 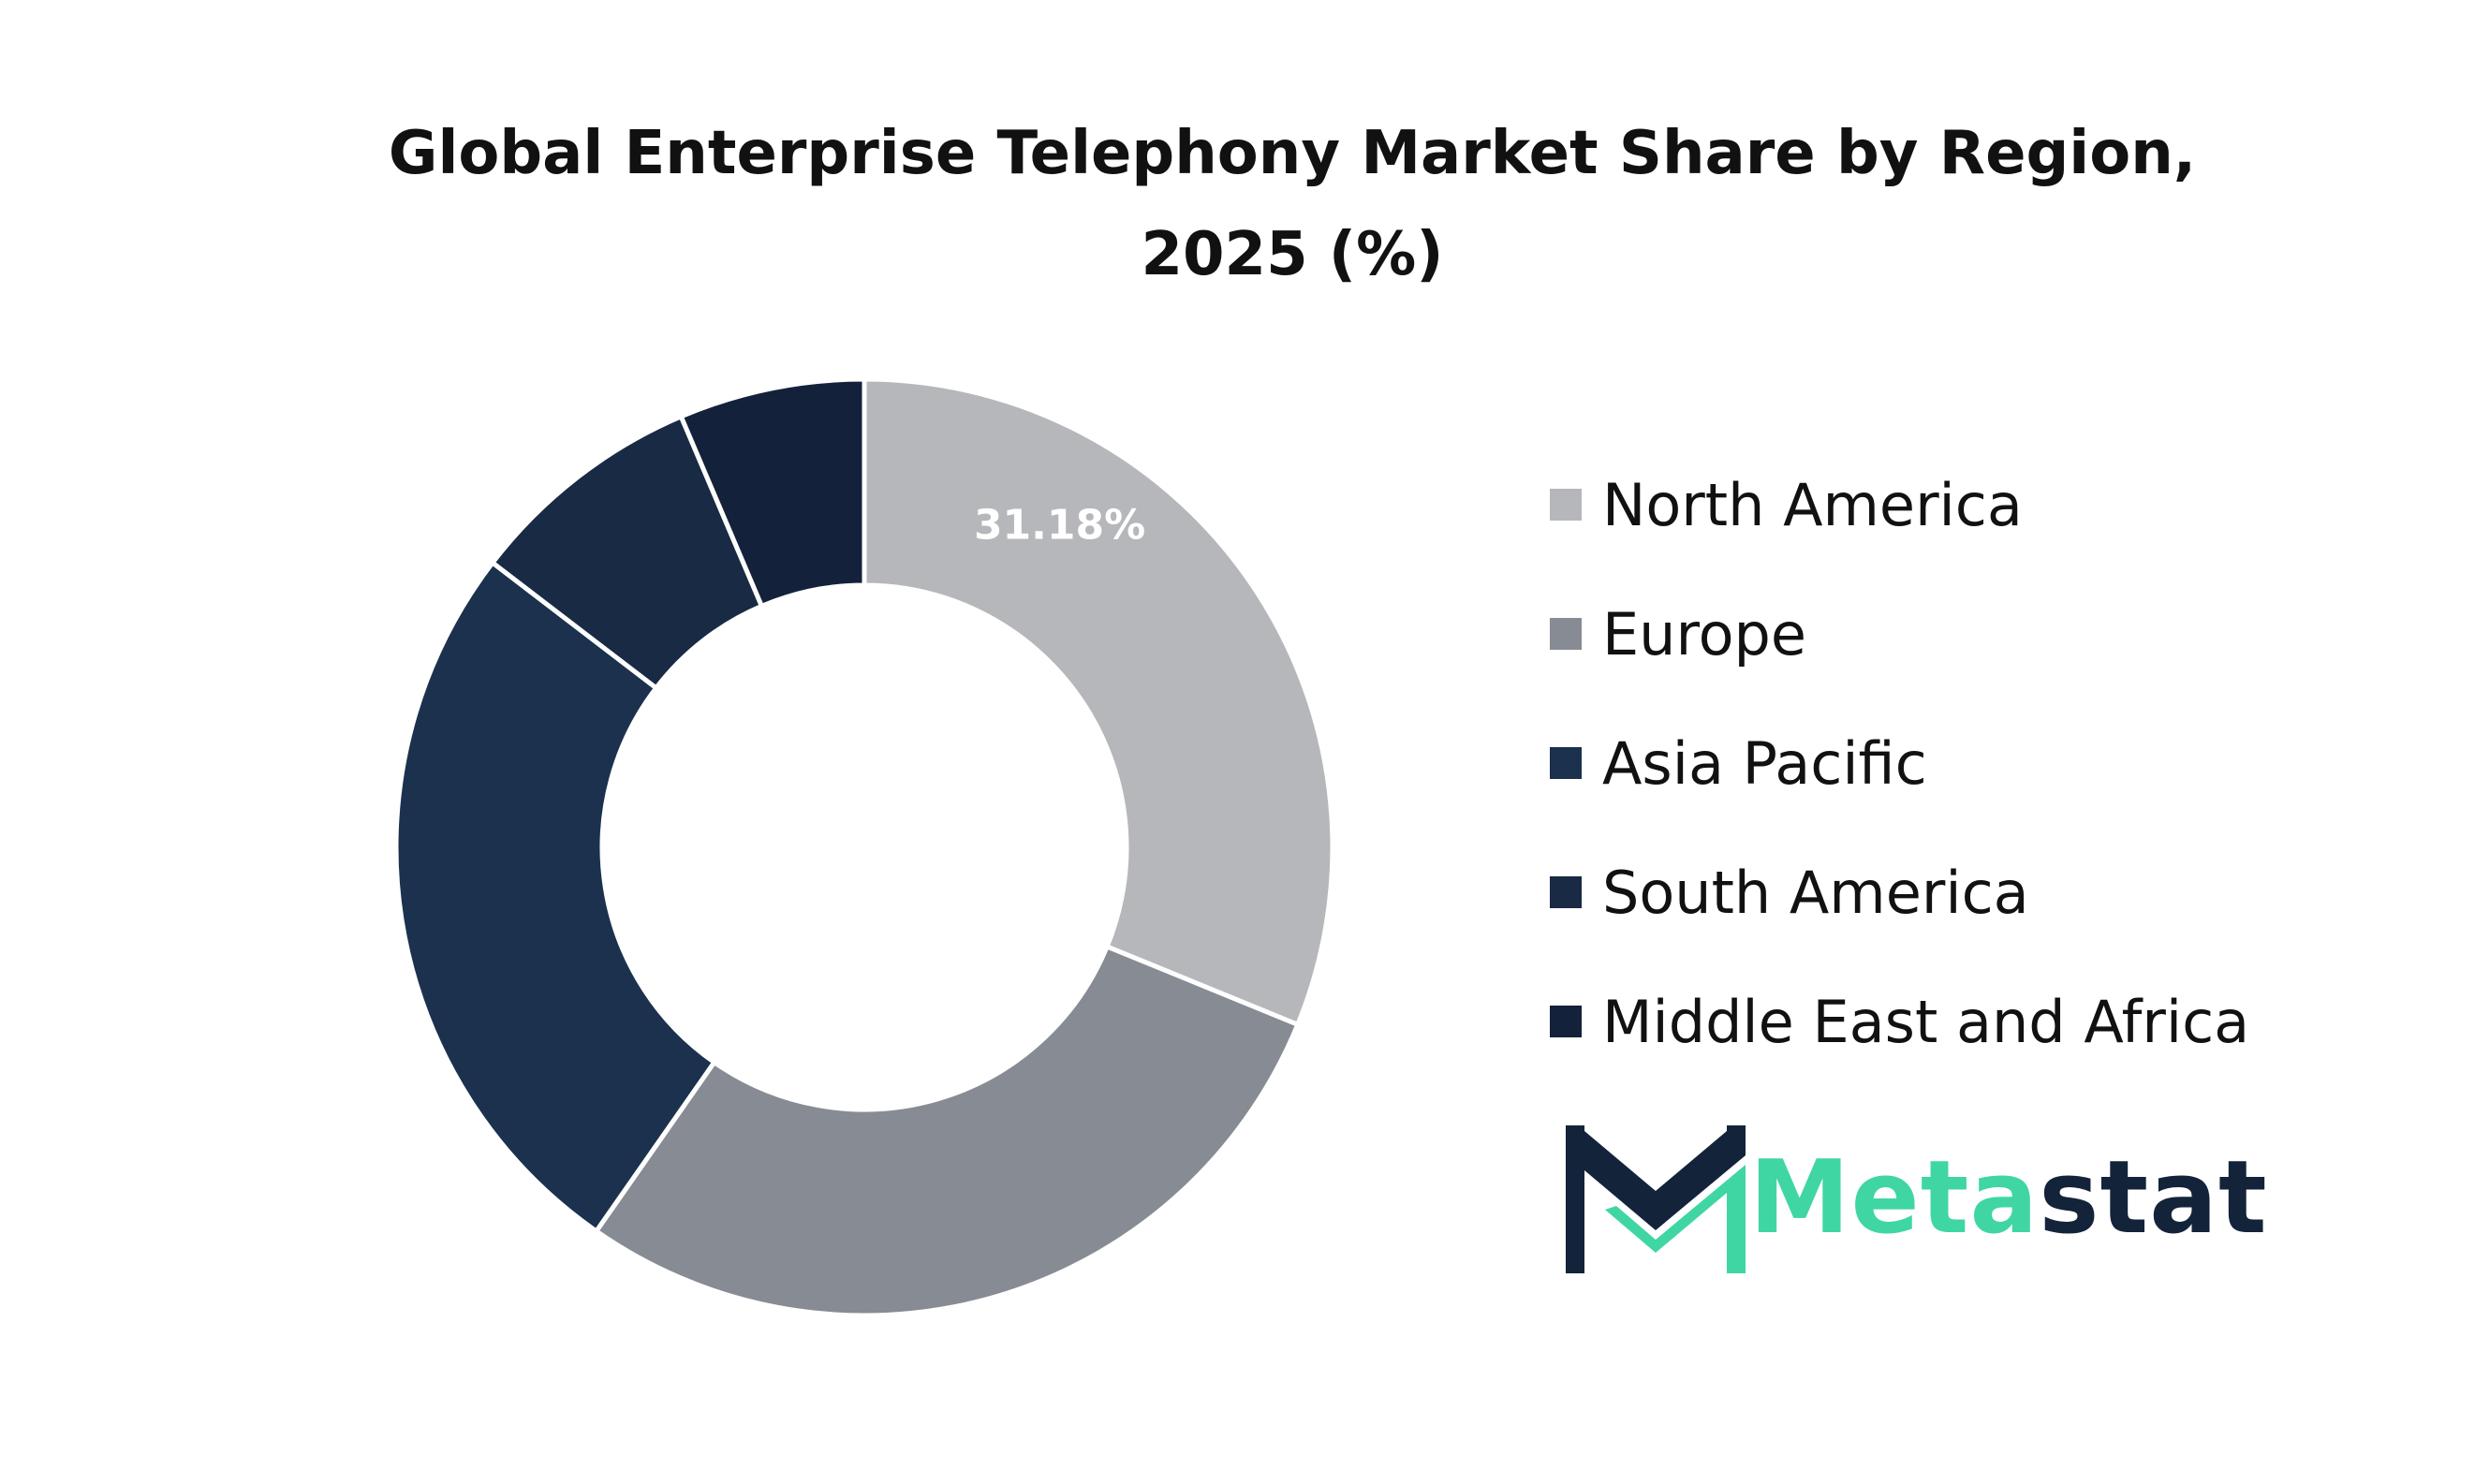 I want to click on legend-label: Middle East and Africa, so click(x=1926, y=1021).